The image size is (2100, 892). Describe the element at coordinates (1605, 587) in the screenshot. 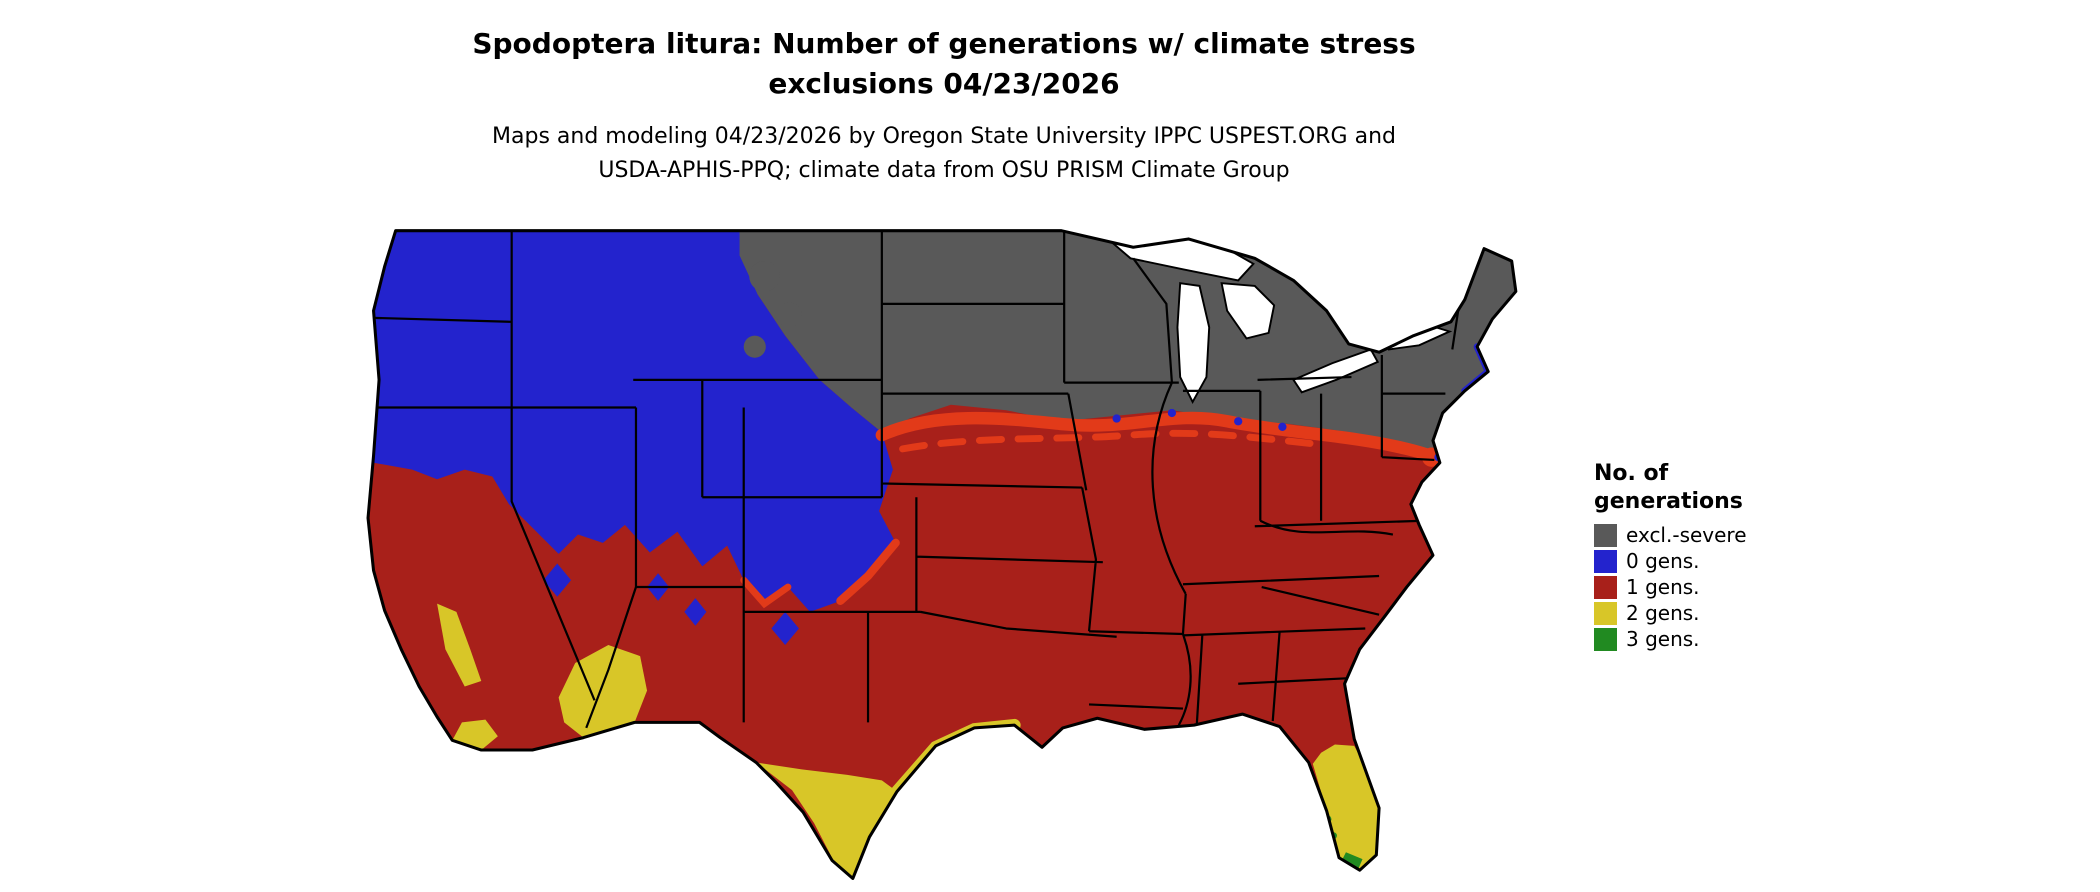

I see `legend-swatch-1-gens` at that location.